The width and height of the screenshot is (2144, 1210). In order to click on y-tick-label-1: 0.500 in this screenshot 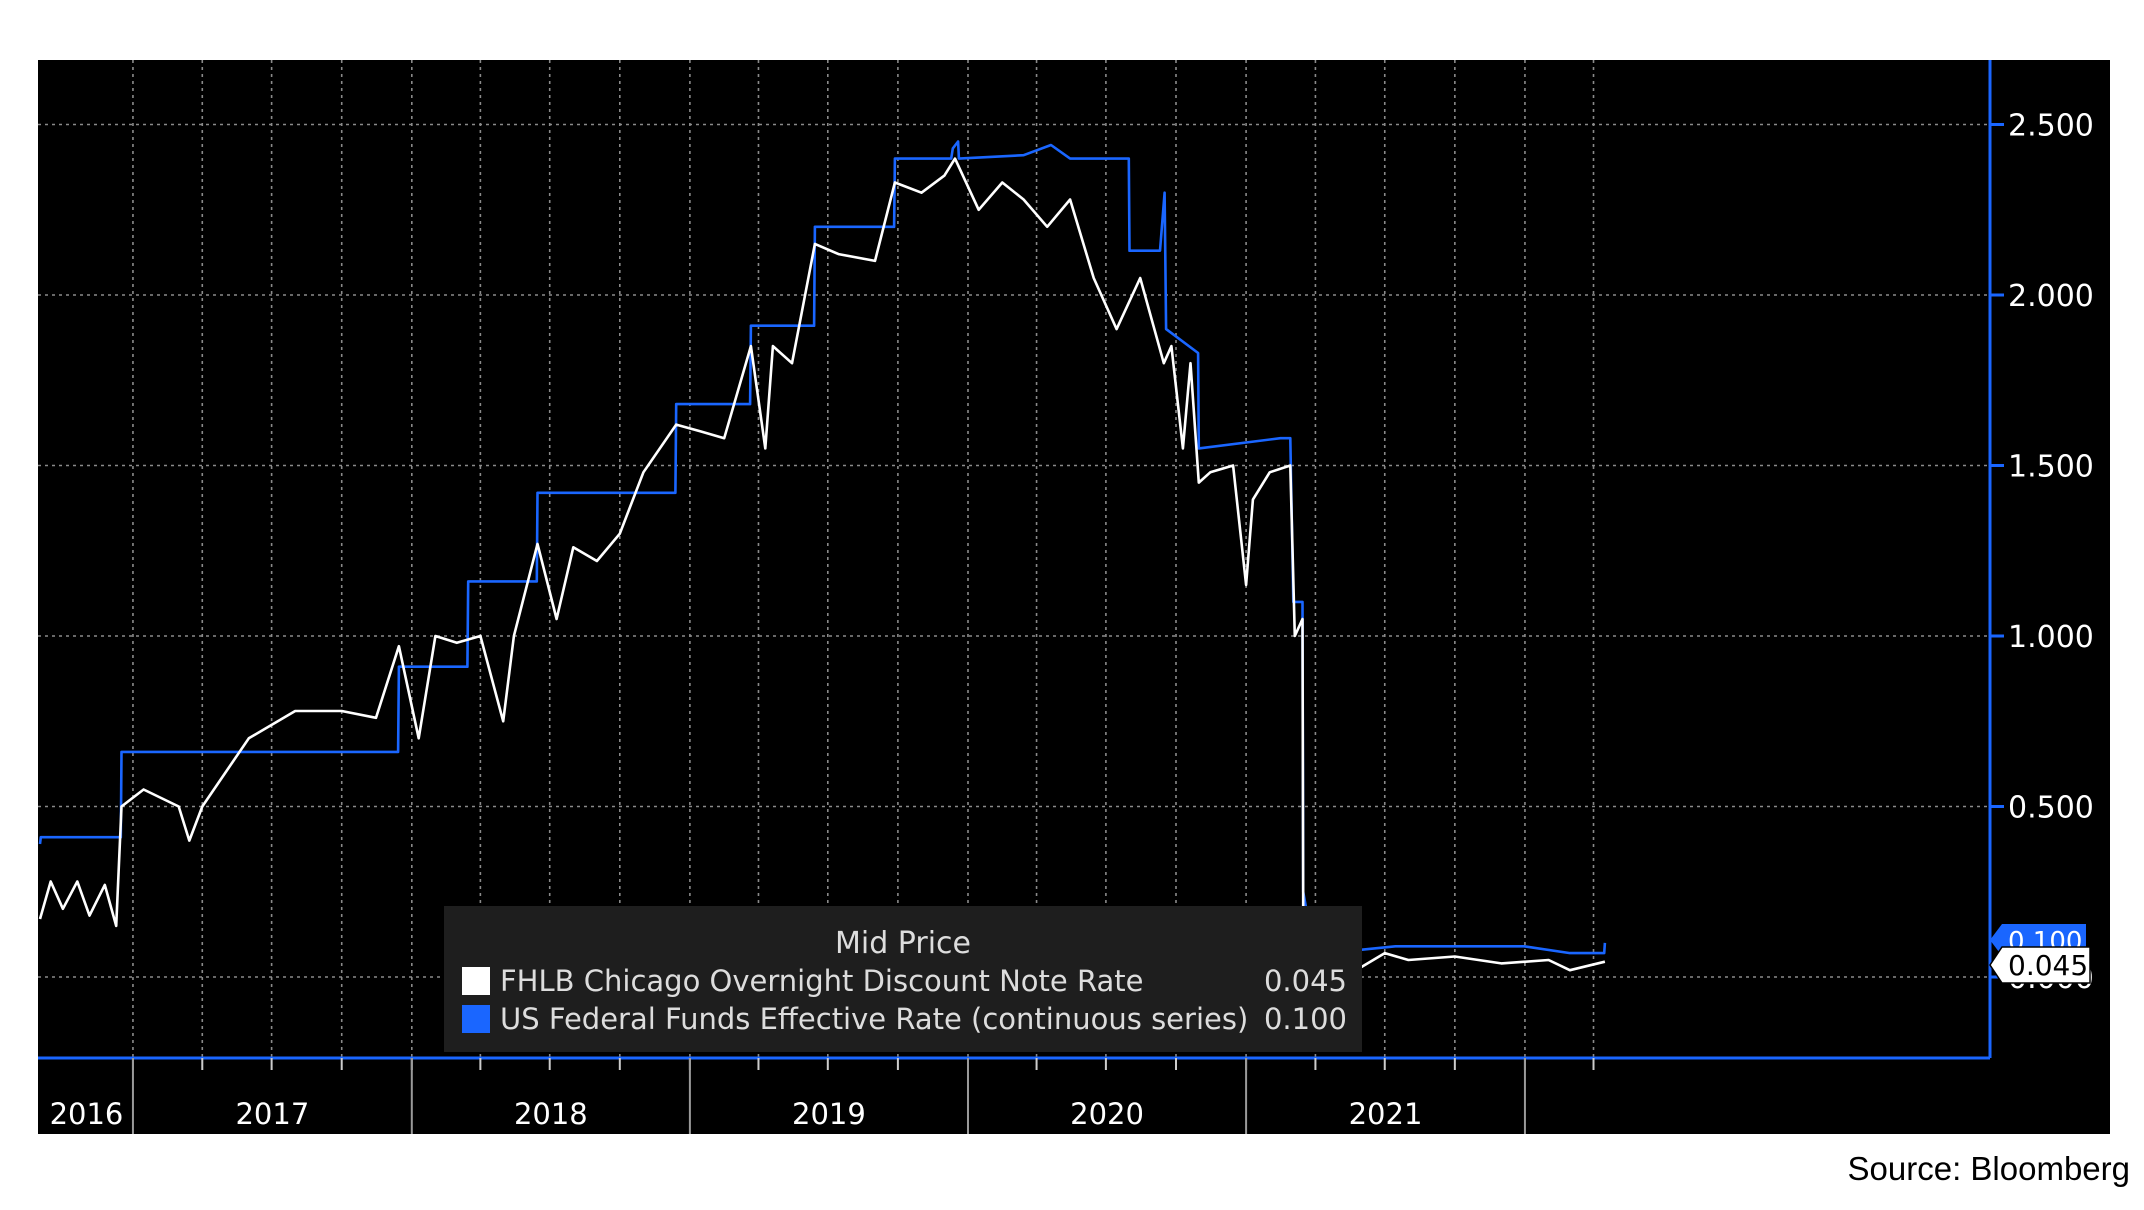, I will do `click(2051, 808)`.